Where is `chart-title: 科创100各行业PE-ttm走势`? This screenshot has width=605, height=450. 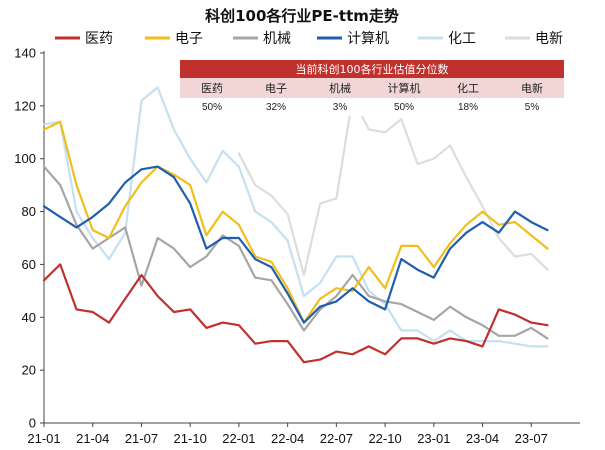
chart-title: 科创100各行业PE-ttm走势 is located at coordinates (302, 16).